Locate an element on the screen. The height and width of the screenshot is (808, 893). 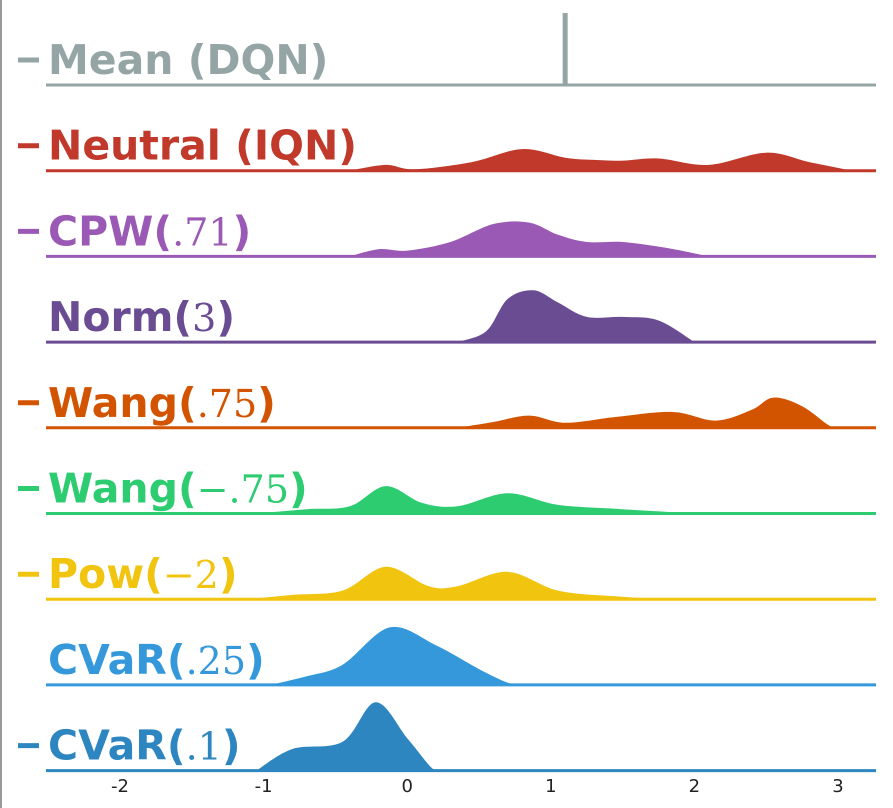
density-area-neutral-iqn is located at coordinates (601, 160).